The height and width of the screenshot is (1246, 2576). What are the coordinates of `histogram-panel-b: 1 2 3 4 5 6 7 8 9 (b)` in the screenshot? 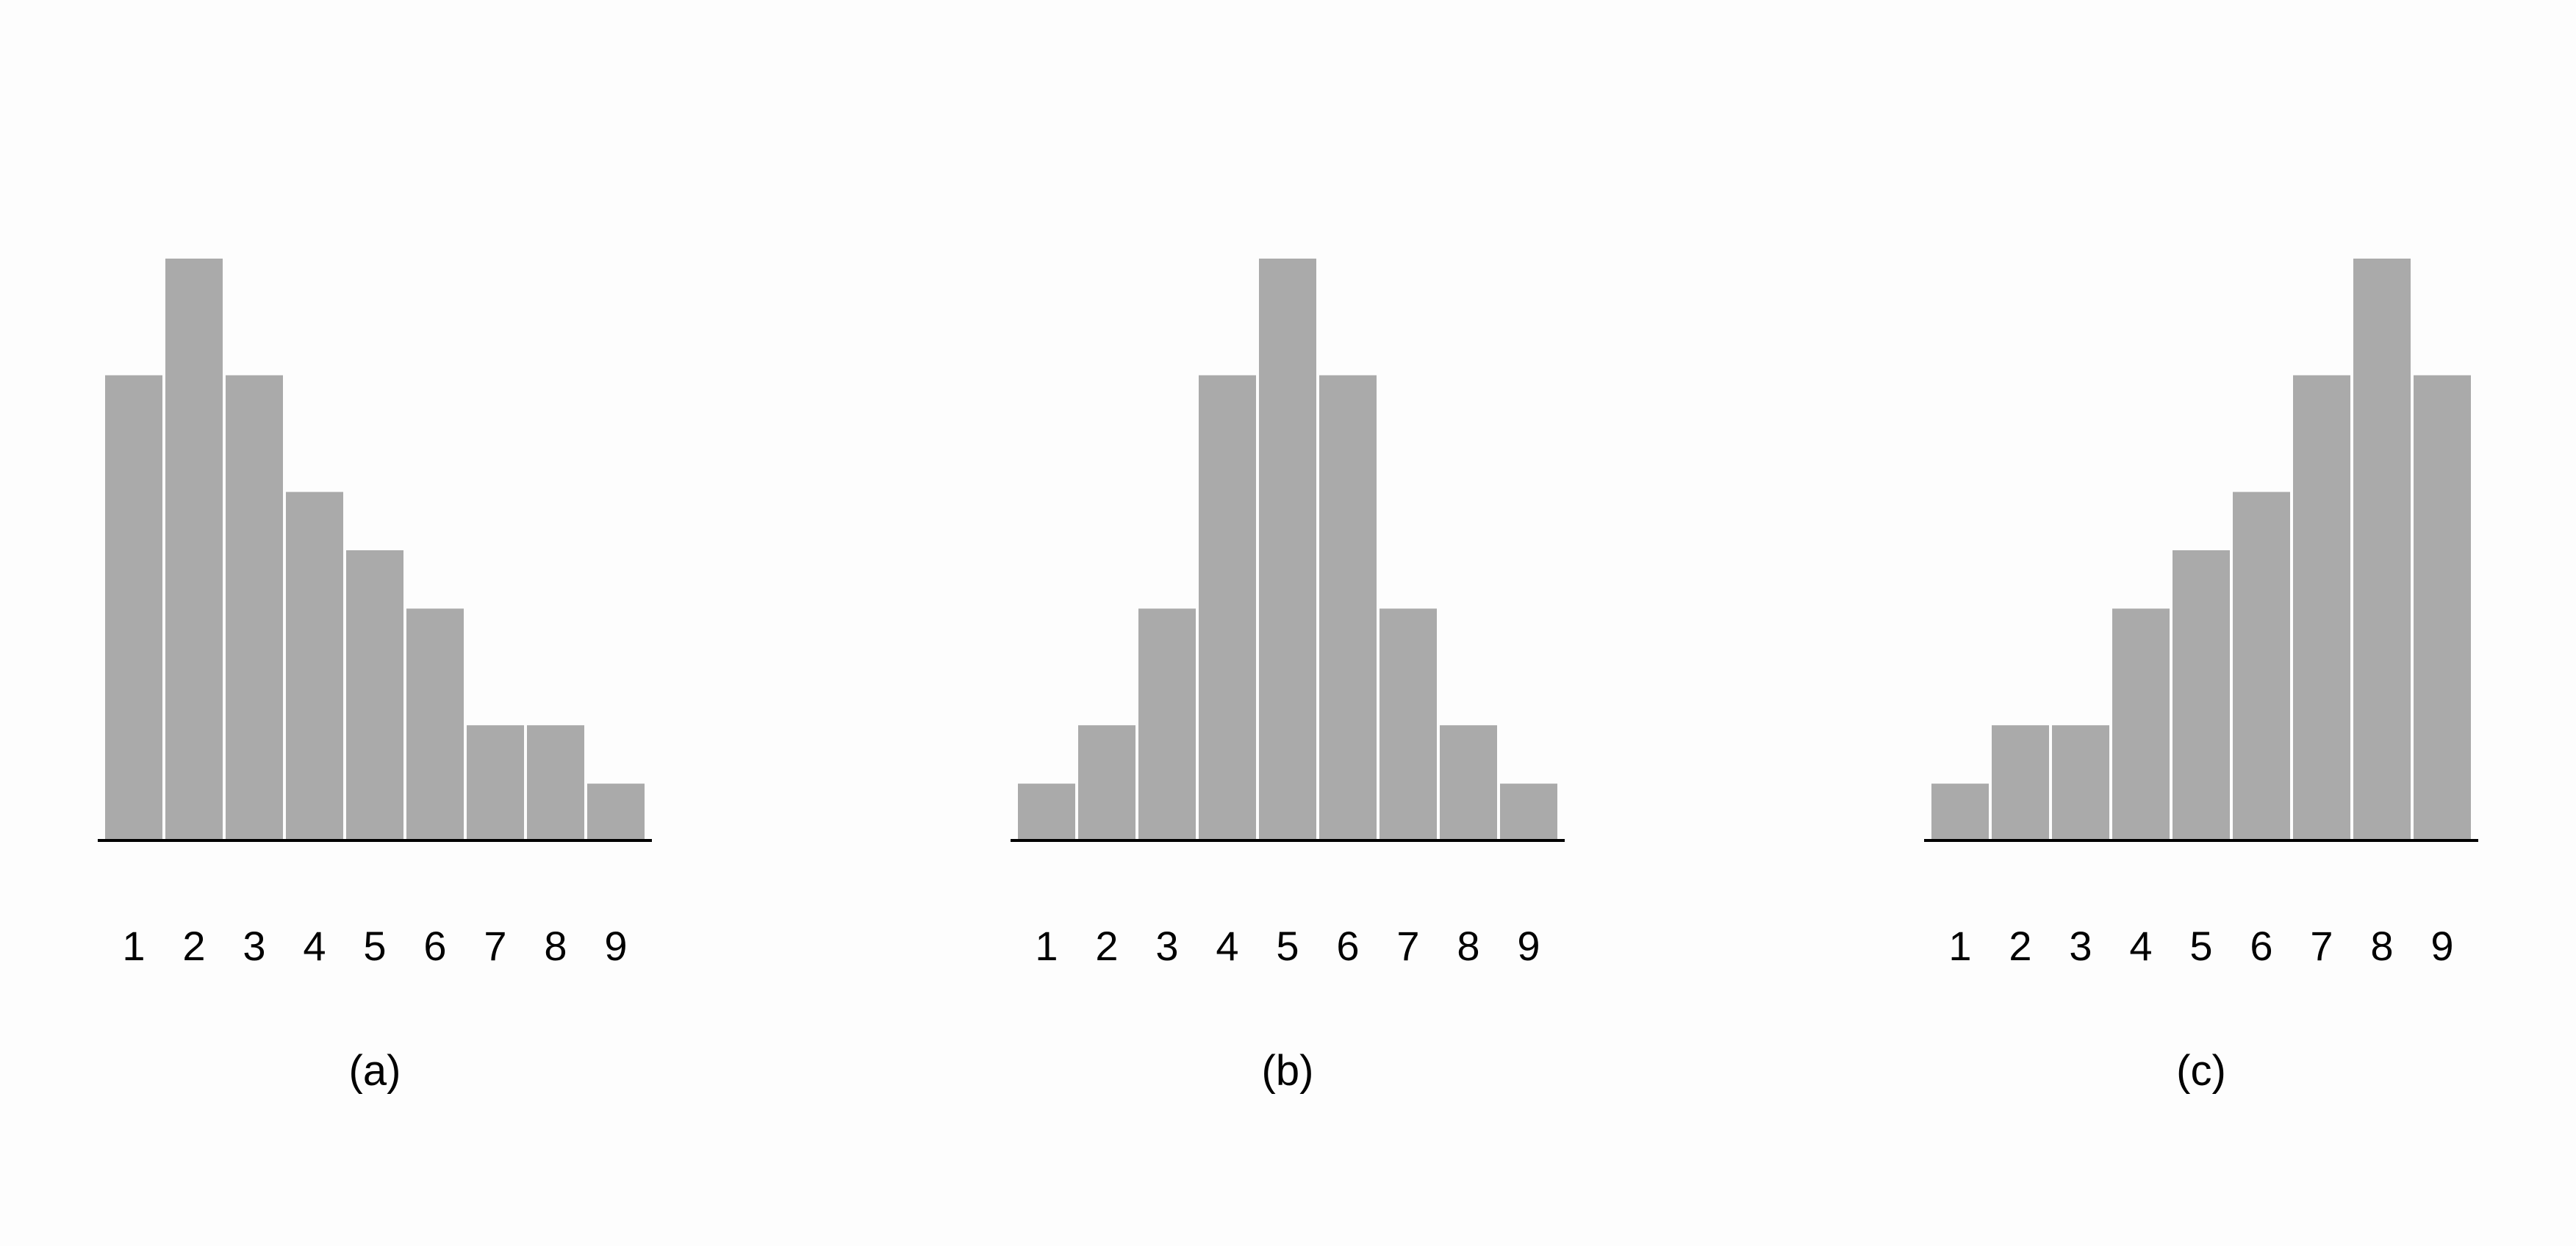 It's located at (1288, 675).